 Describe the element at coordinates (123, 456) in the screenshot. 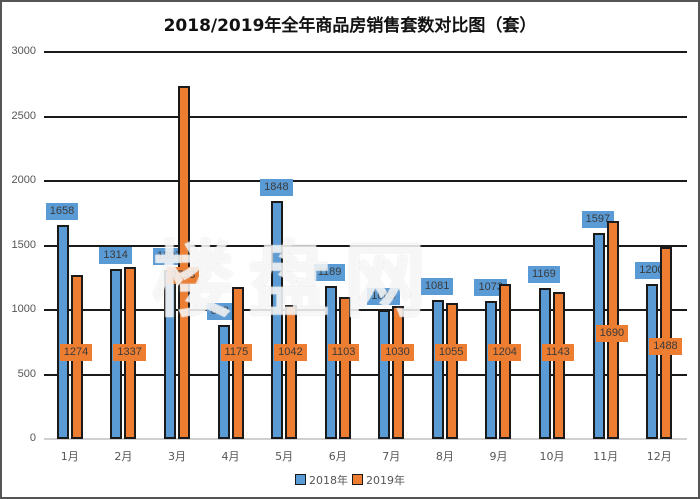

I see `x-axis-tick-label: 2月` at that location.